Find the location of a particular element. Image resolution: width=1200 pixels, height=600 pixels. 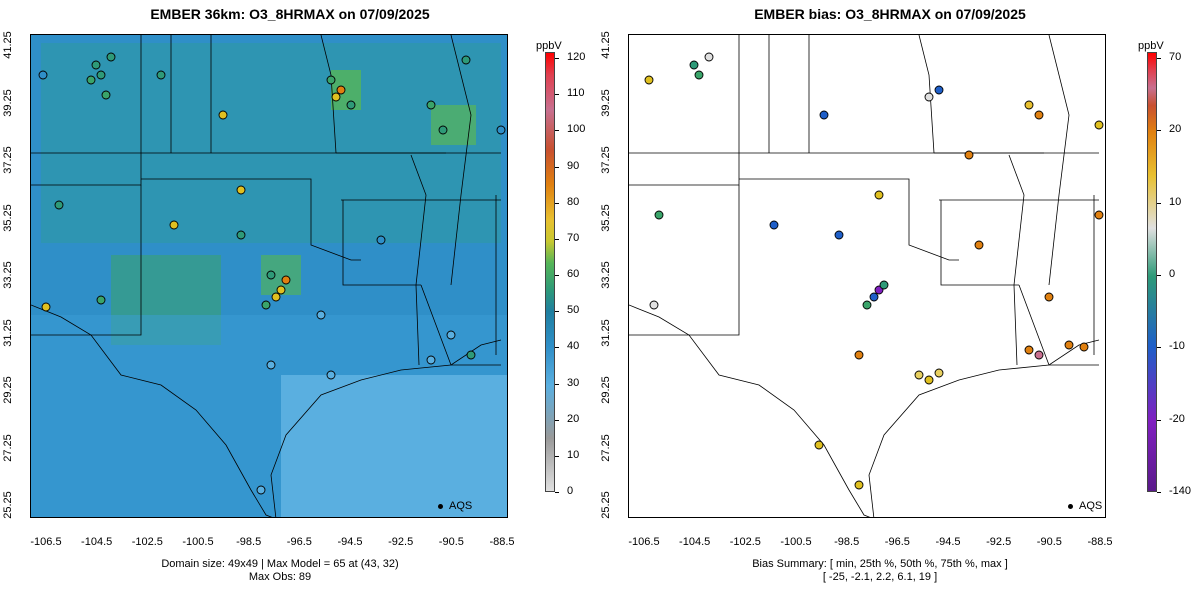

colorbar-tick-label: 0 is located at coordinates (570, 491).